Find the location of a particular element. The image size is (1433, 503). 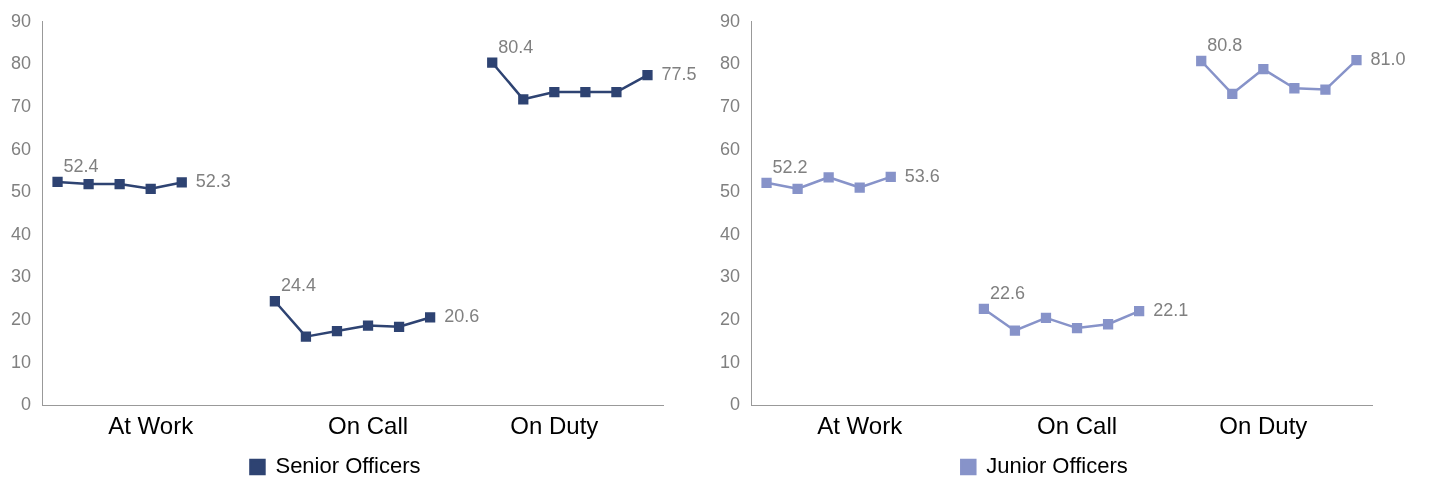

data-label: 81.0 is located at coordinates (1388, 59).